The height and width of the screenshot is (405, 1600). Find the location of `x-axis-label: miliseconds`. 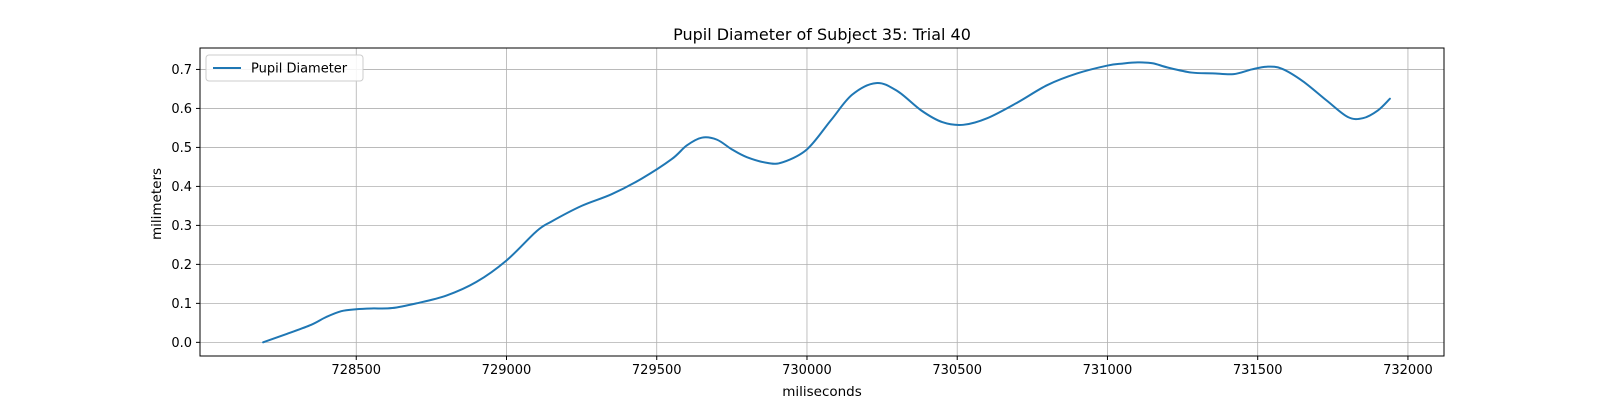

x-axis-label: miliseconds is located at coordinates (822, 392).